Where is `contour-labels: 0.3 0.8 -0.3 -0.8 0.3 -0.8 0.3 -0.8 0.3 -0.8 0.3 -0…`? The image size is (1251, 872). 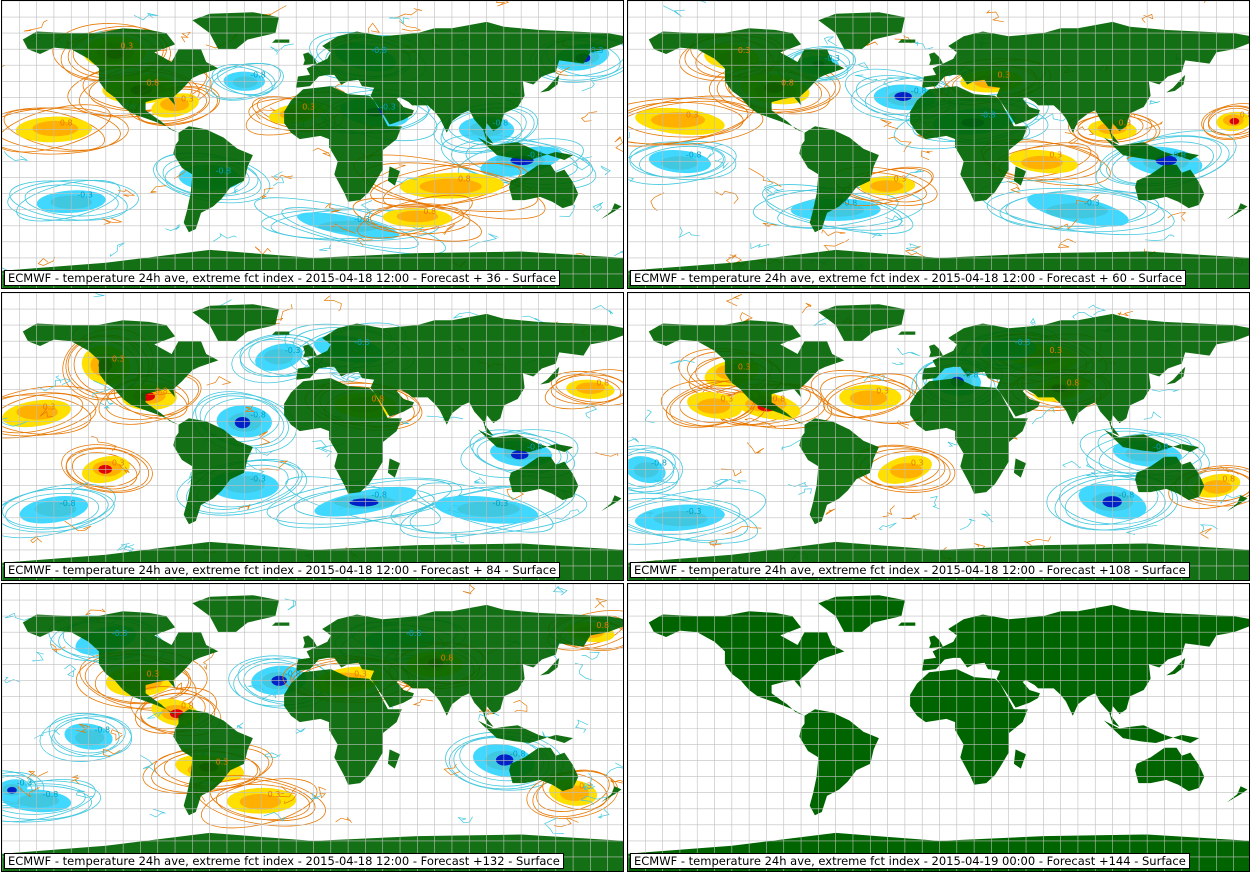
contour-labels: 0.3 0.8 -0.3 -0.8 0.3 -0.8 0.3 -0.8 0.3 -0.8 0.3 -0… is located at coordinates (968, 127).